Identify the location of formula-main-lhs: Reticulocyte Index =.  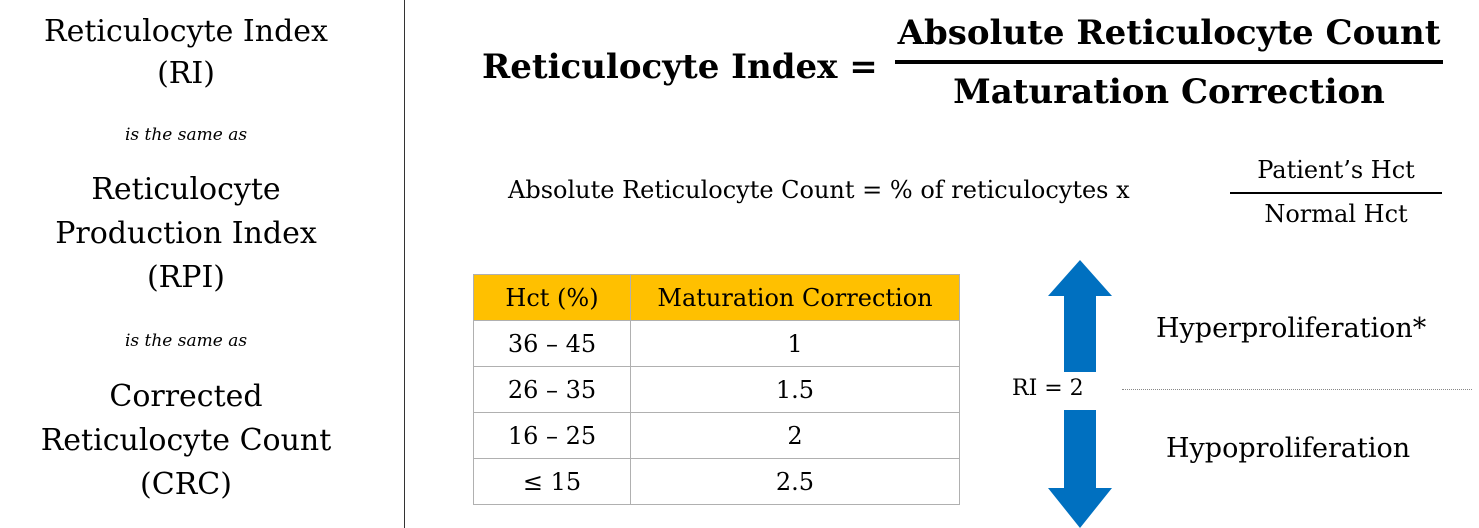
(680, 67).